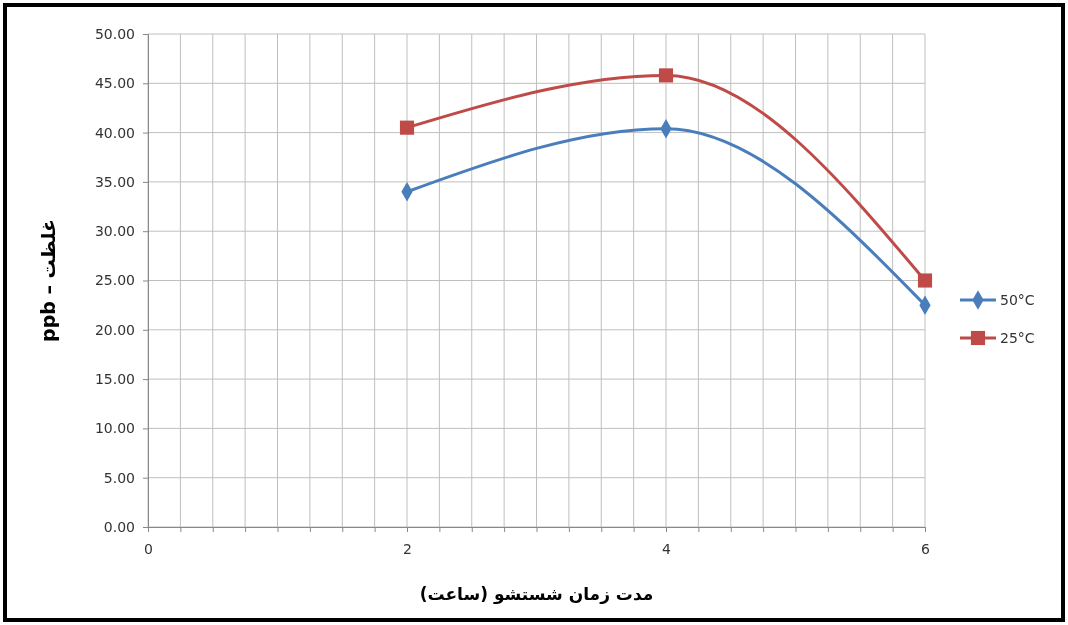  Describe the element at coordinates (1017, 337) in the screenshot. I see `legend-label: 25°C` at that location.